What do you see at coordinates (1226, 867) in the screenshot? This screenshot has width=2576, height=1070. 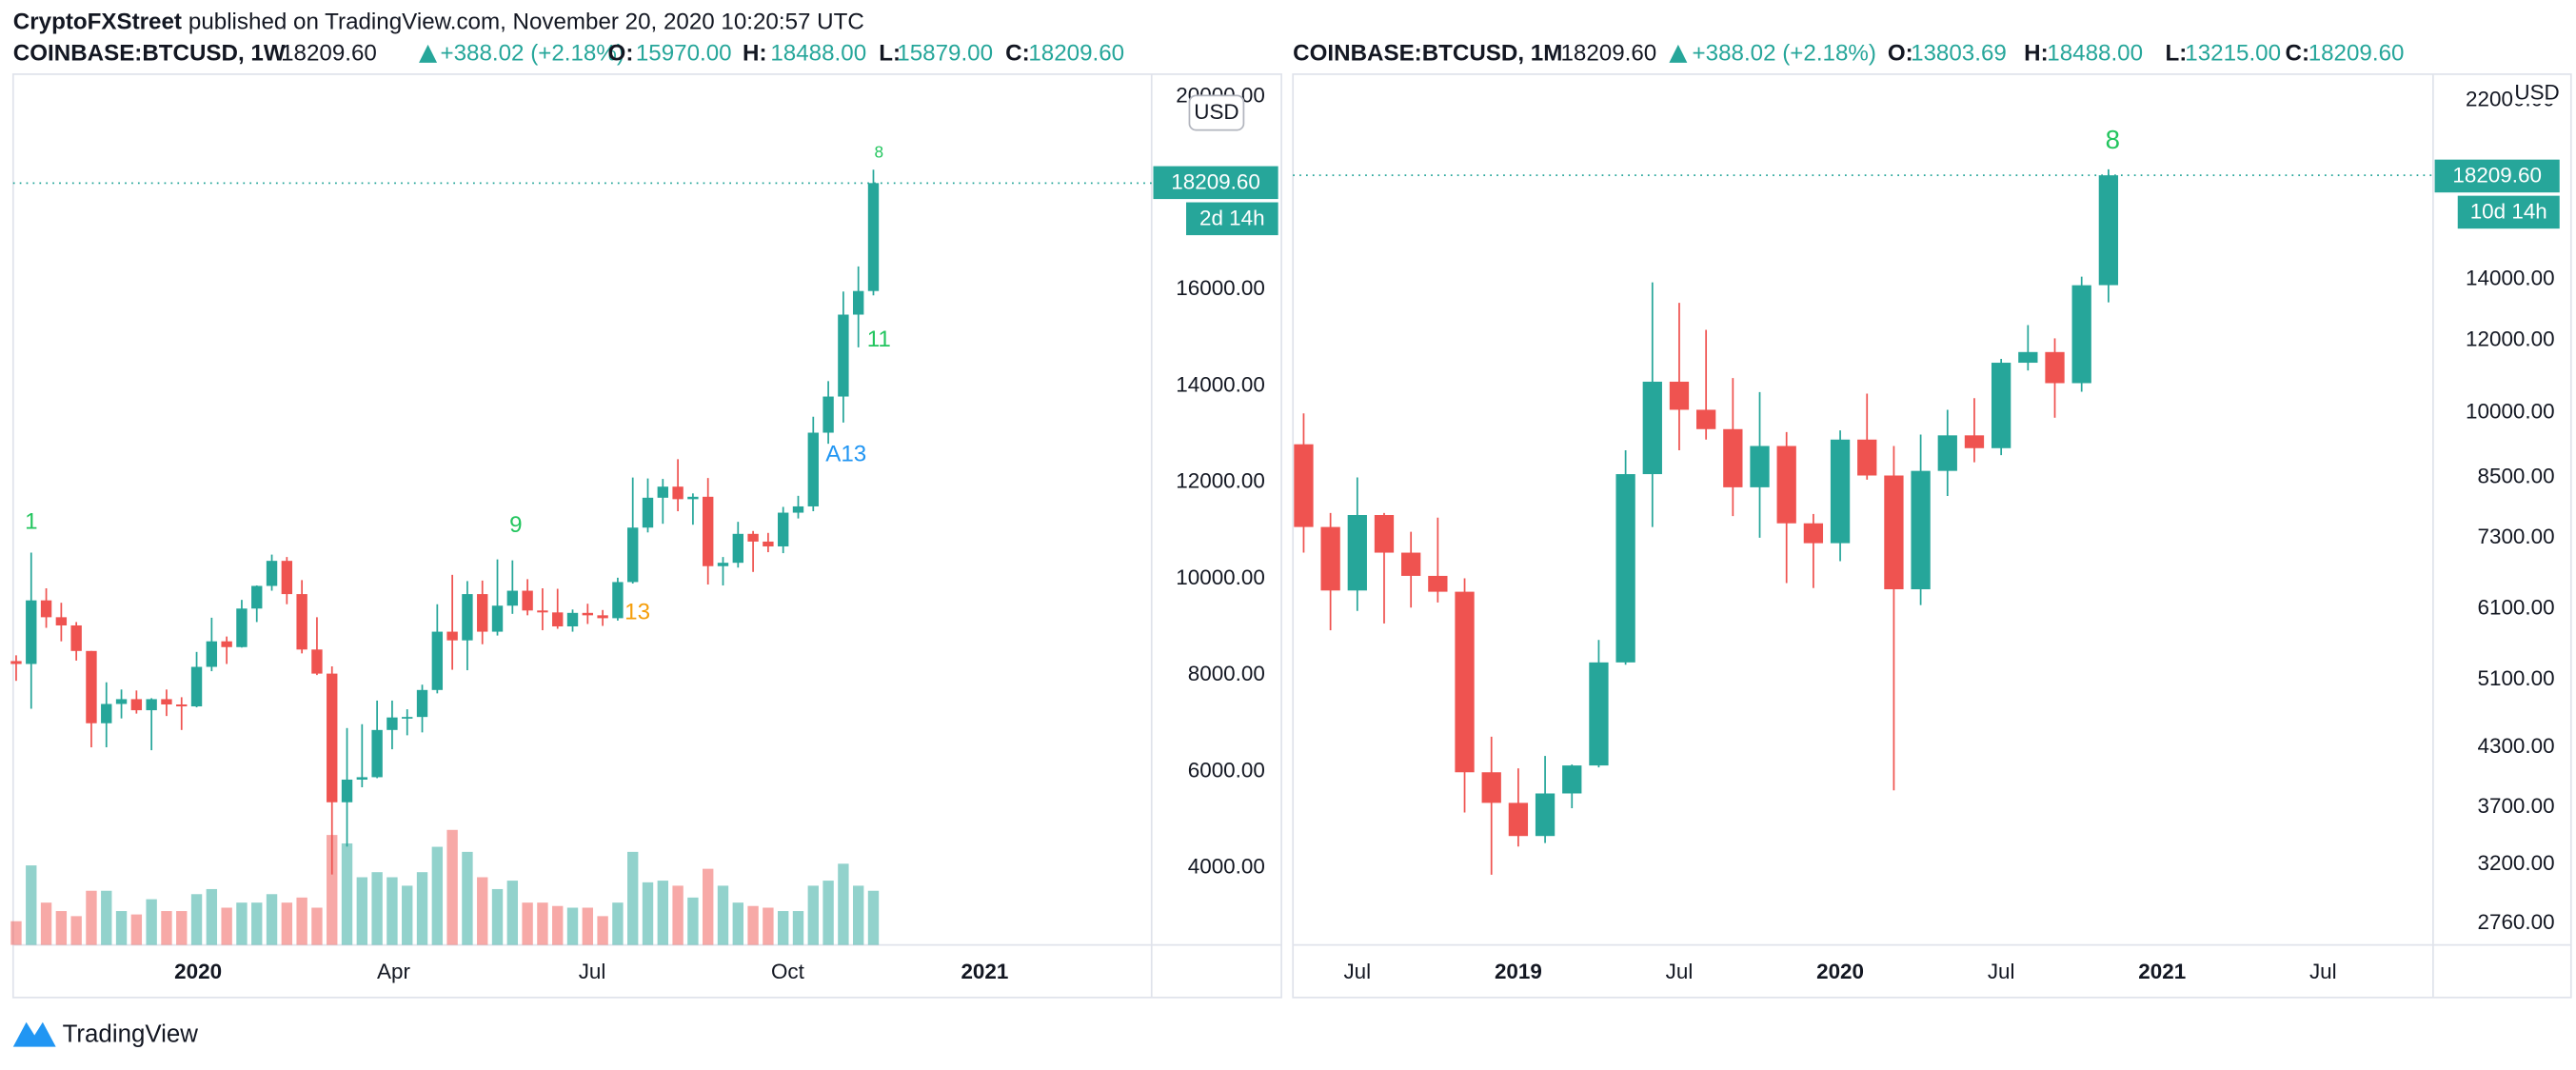 I see `y-tick-label: 4000.00` at bounding box center [1226, 867].